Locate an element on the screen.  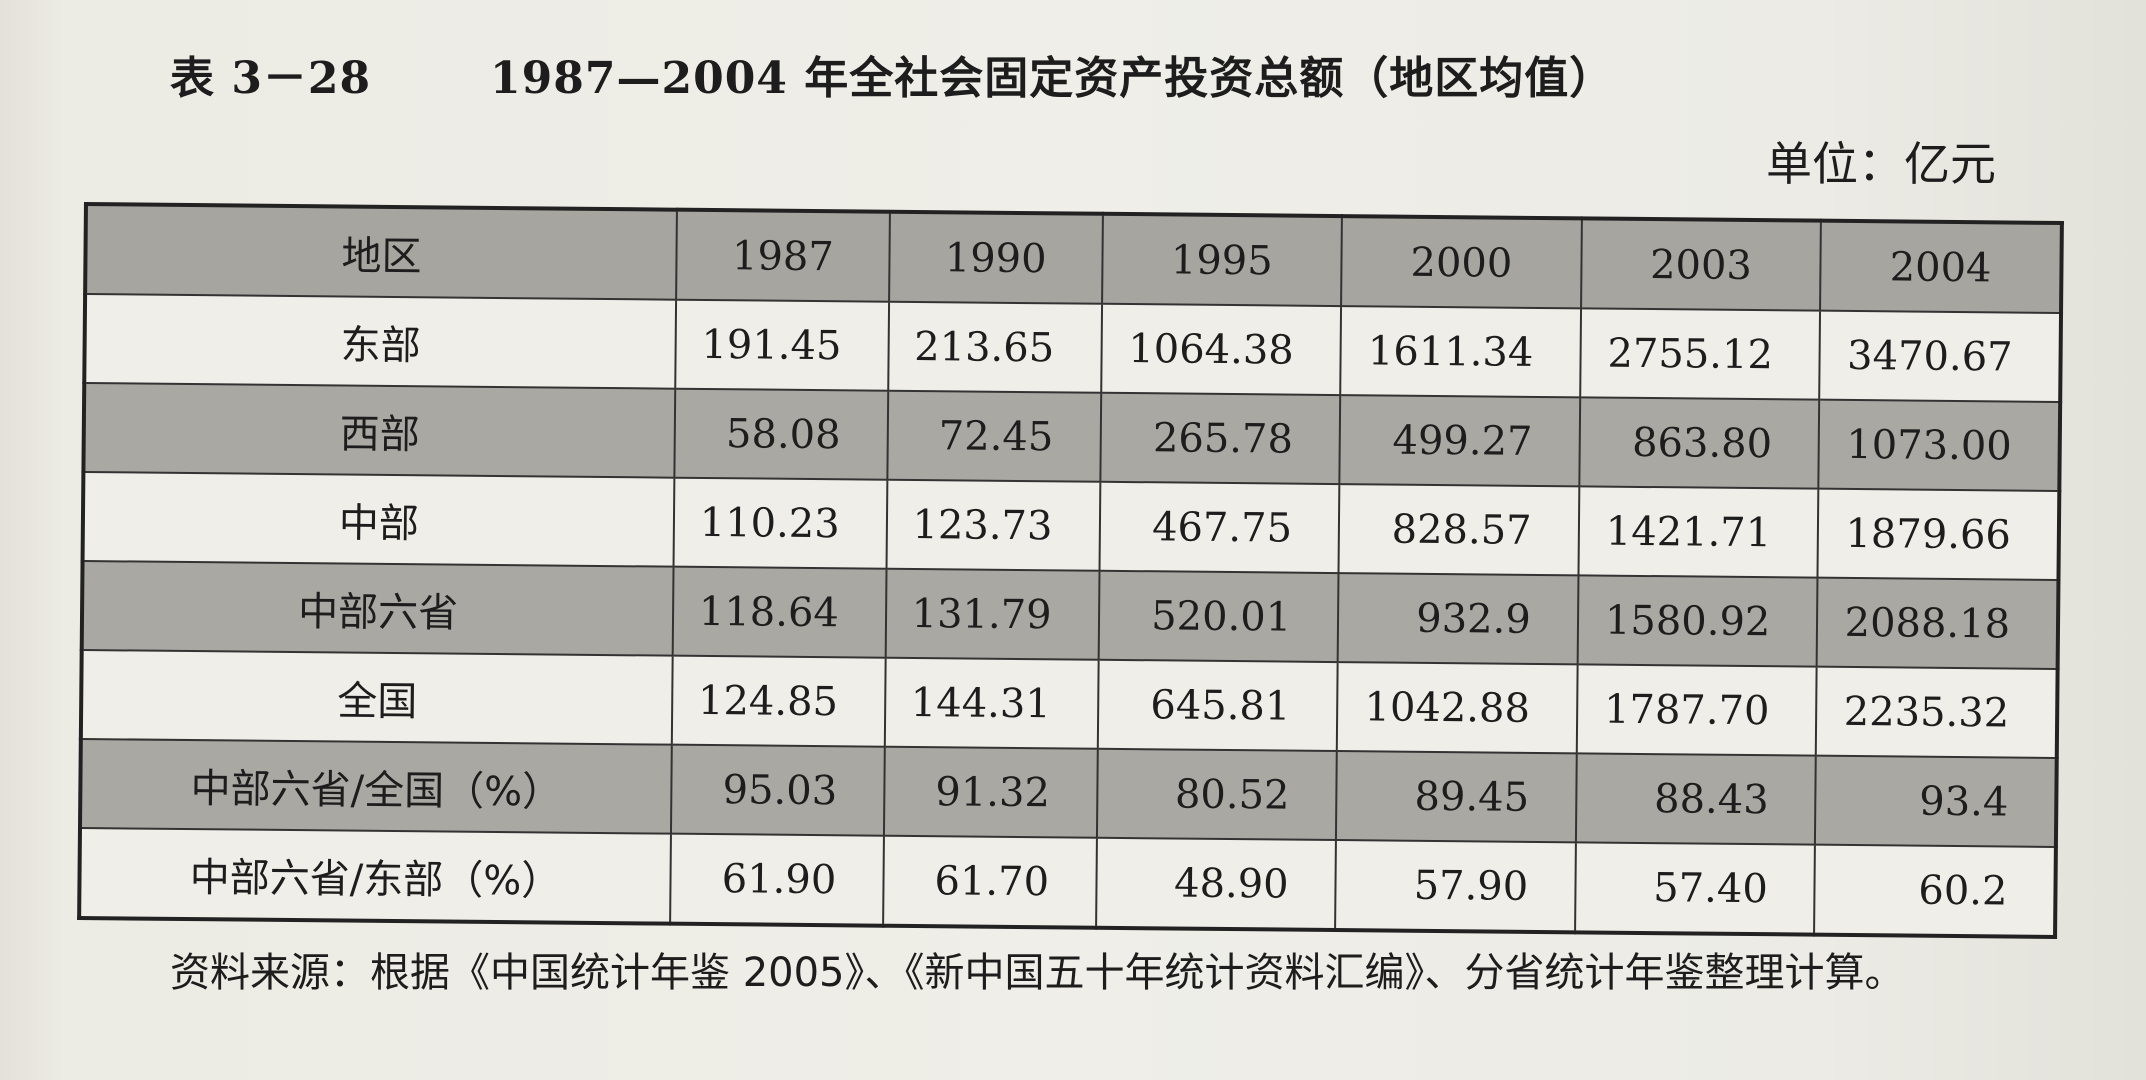
cell-value: 61.70 is located at coordinates (989, 881).